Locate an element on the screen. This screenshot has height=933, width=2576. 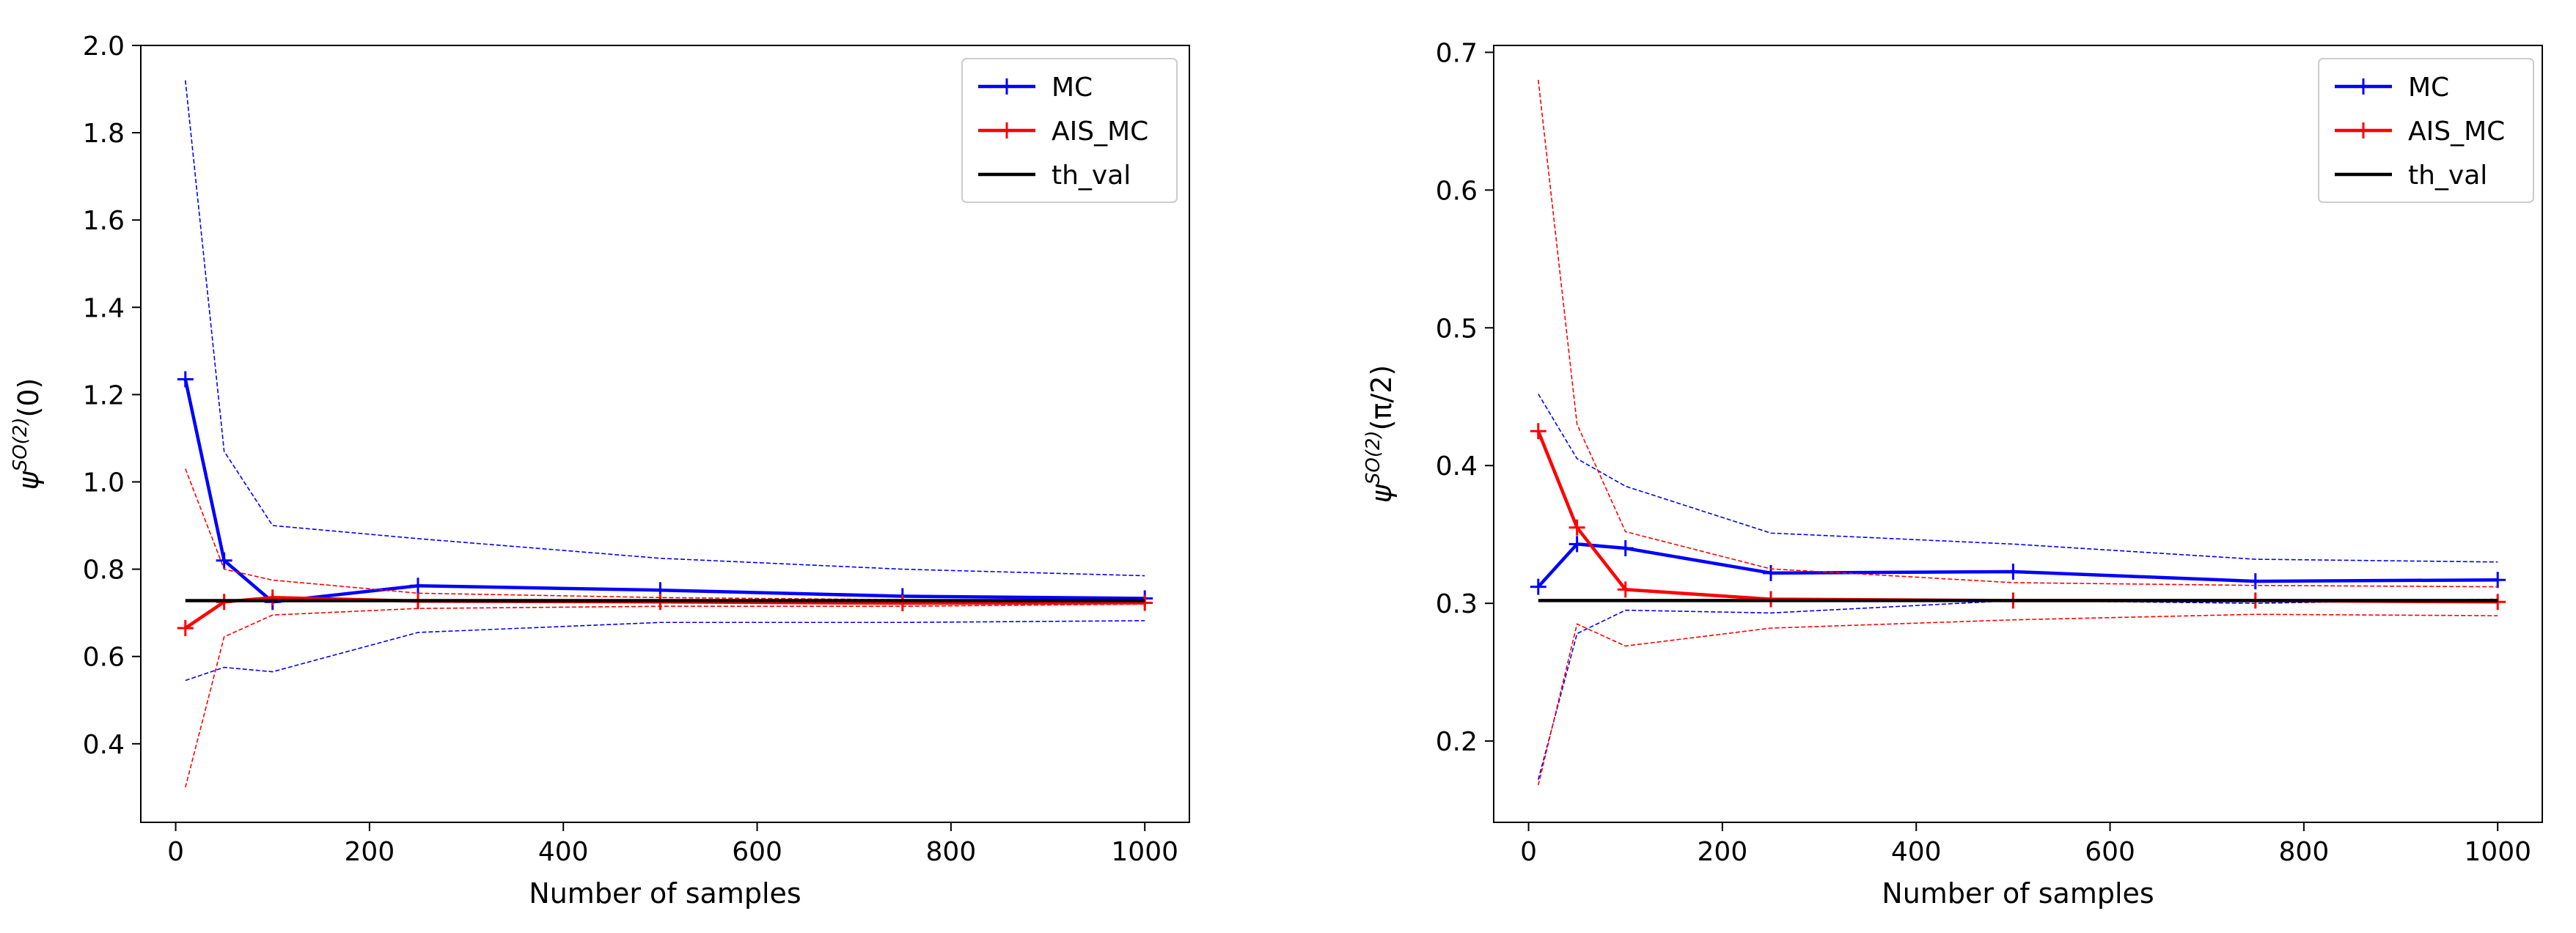
y-tick-label: 1.0 is located at coordinates (104, 483).